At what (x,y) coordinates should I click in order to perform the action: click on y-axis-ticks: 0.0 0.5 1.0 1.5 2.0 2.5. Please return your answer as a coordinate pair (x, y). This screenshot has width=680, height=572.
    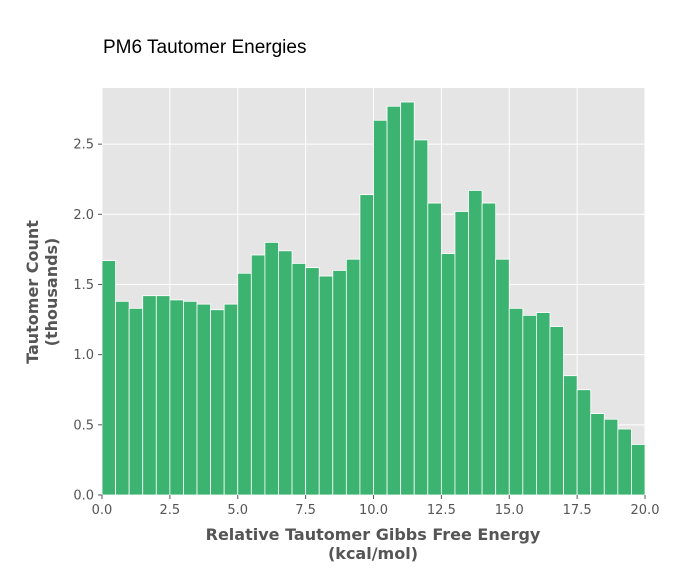
    Looking at the image, I should click on (87, 321).